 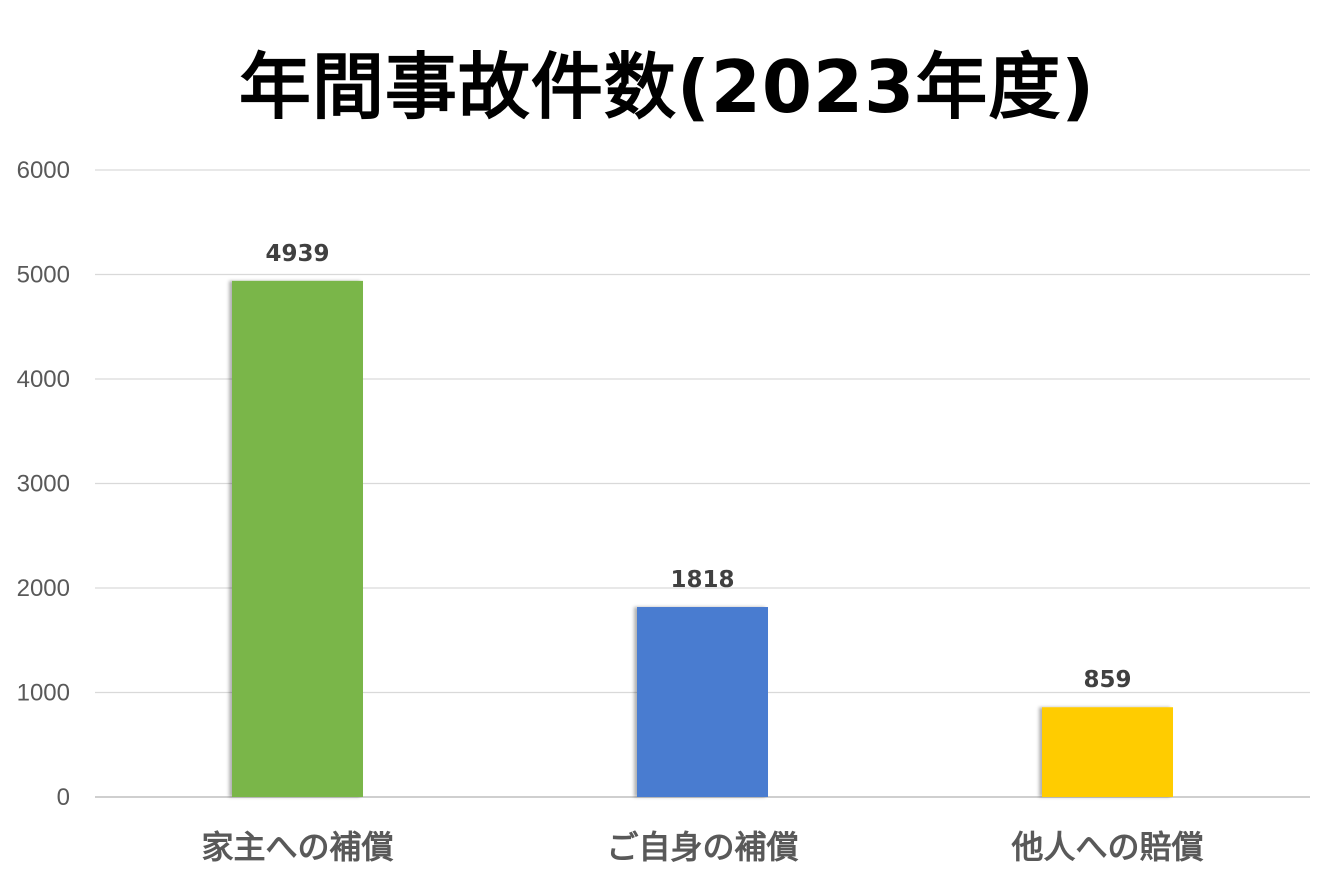 What do you see at coordinates (702, 580) in the screenshot?
I see `bar-value-label: 1818` at bounding box center [702, 580].